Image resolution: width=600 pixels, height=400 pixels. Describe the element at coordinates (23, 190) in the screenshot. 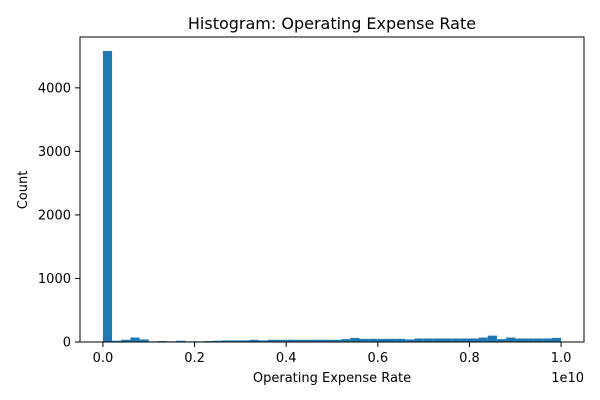

I see `y-axis-label: Count` at that location.